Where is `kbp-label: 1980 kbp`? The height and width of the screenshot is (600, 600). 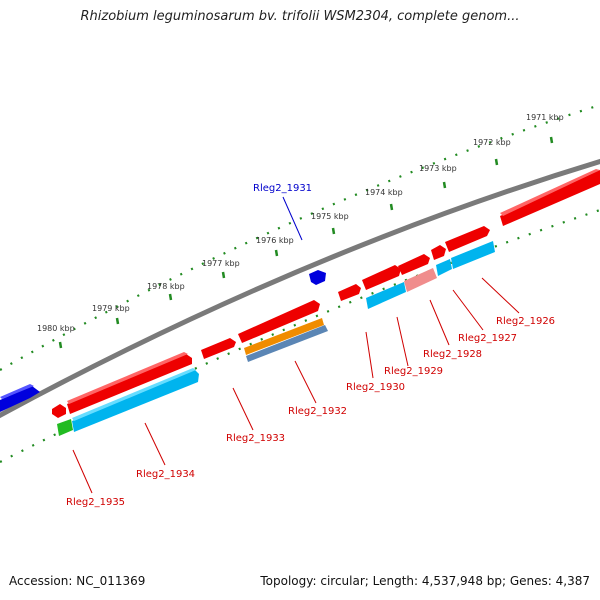 kbp-label: 1980 kbp is located at coordinates (56, 328).